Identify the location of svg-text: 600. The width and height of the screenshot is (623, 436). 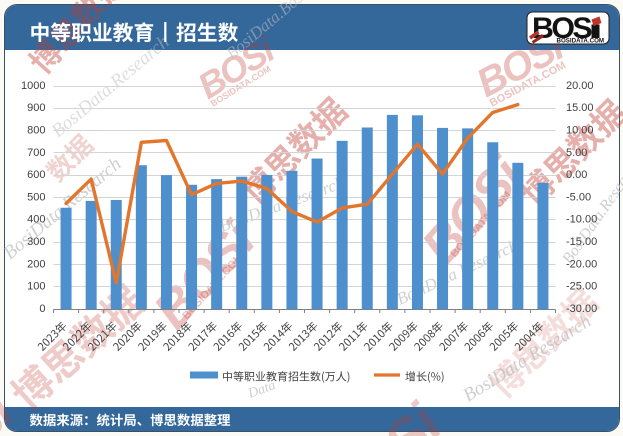
(36, 175).